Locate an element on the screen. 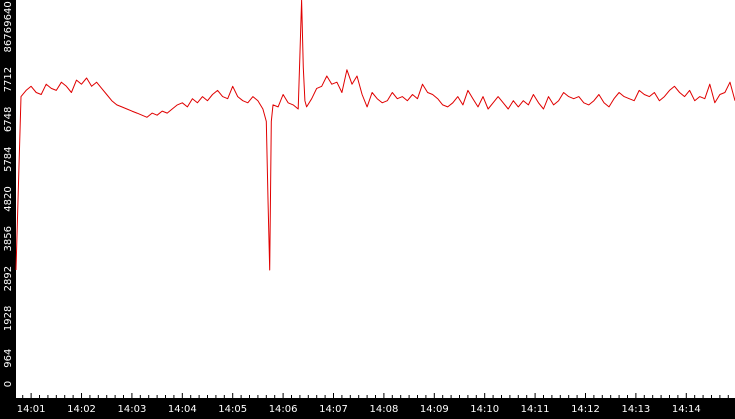 Image resolution: width=735 pixels, height=419 pixels. x-tick-label: 14:03 is located at coordinates (131, 409).